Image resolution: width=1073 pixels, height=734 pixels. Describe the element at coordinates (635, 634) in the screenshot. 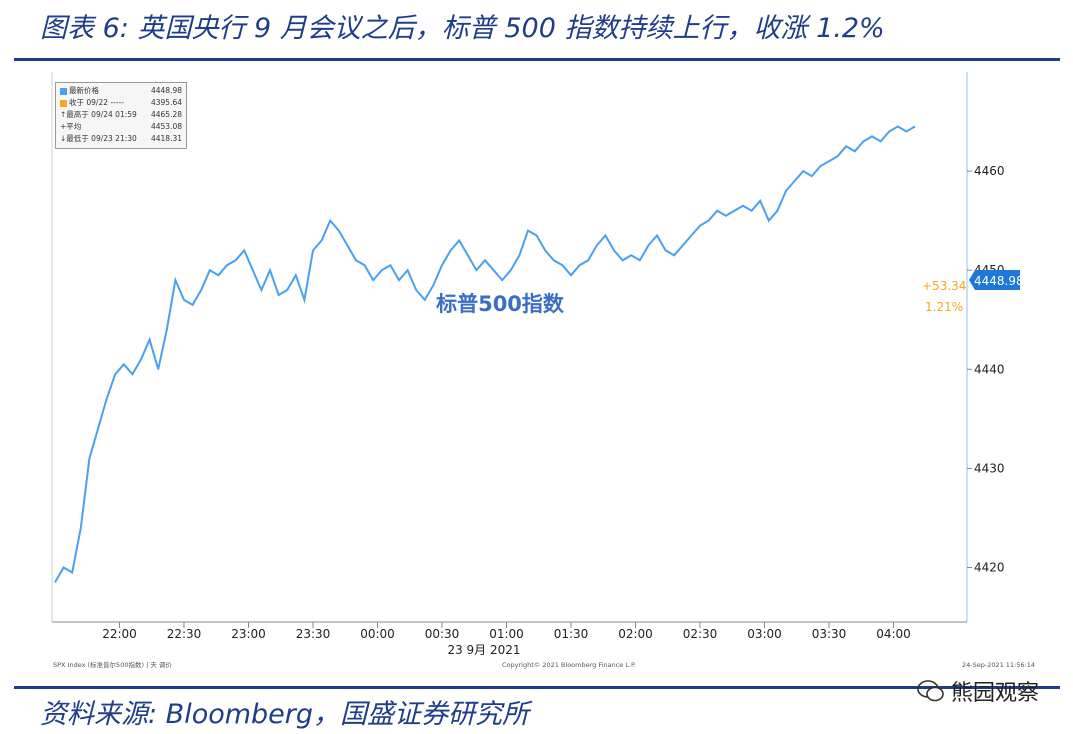

I see `x-tick-label: 02:00` at that location.